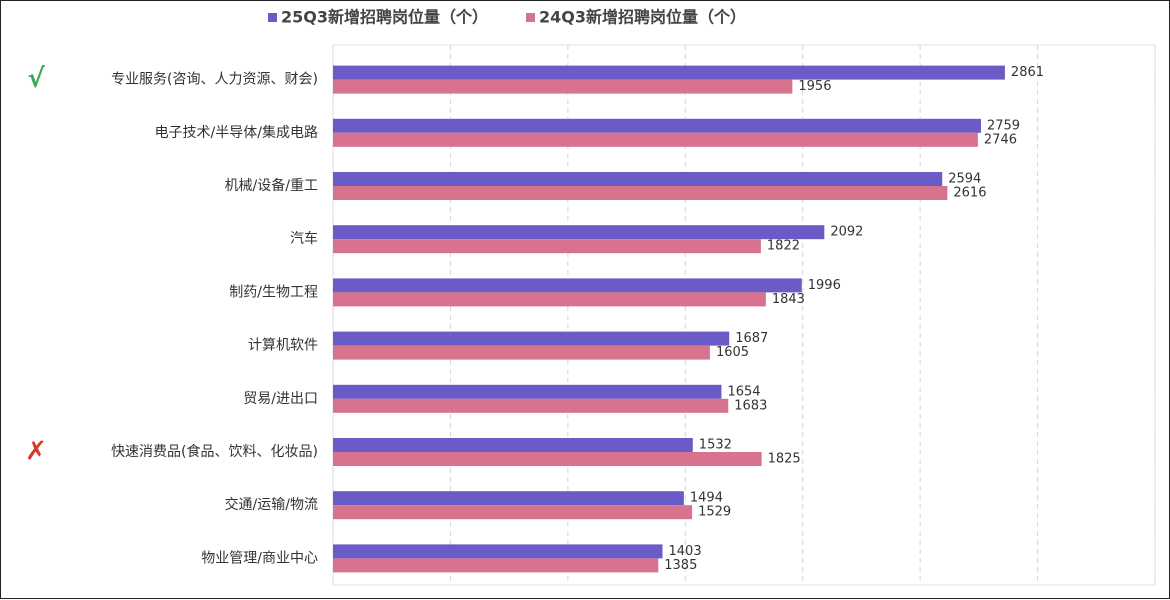  Describe the element at coordinates (706, 498) in the screenshot. I see `value-label: 1494` at that location.